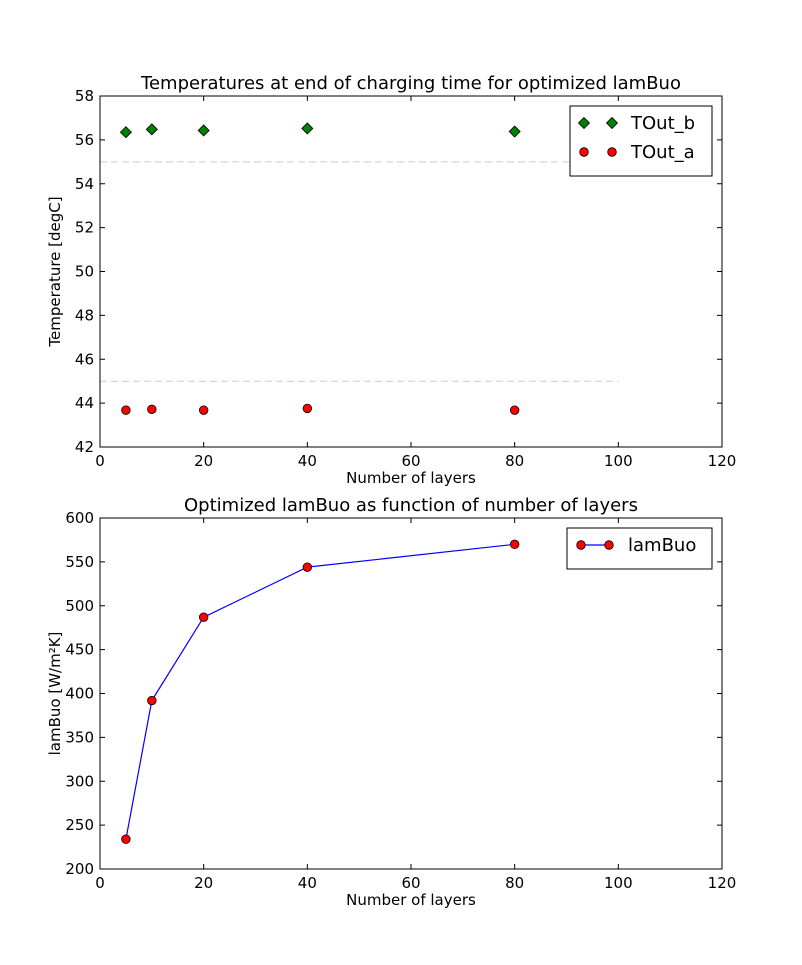  What do you see at coordinates (662, 545) in the screenshot?
I see `legend-label: lamBuo` at bounding box center [662, 545].